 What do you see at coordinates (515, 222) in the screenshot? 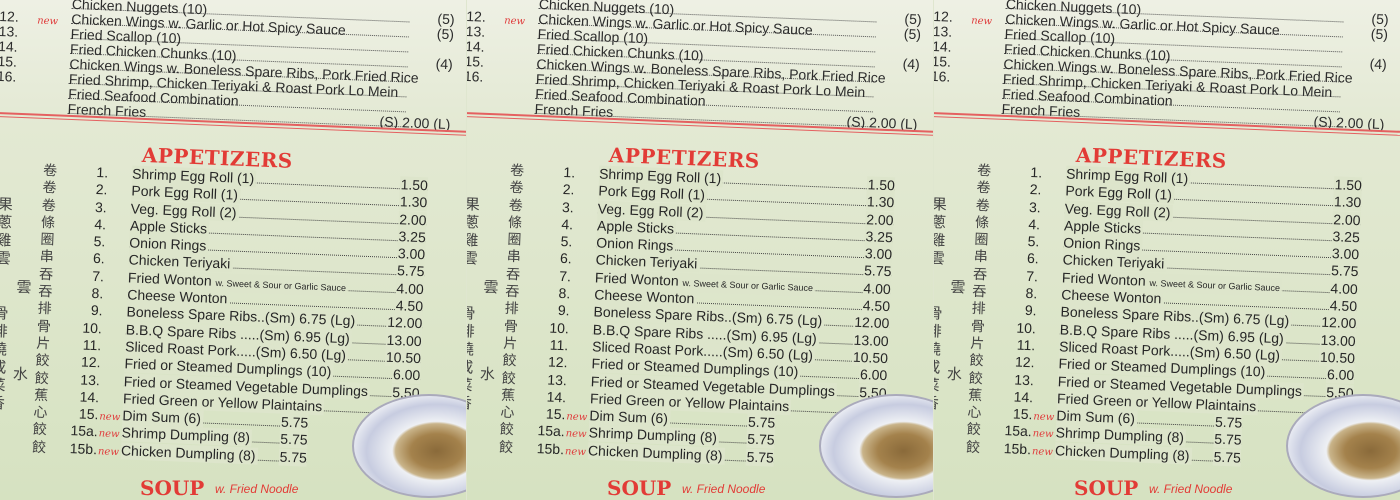
I see `chinese-name: 條` at bounding box center [515, 222].